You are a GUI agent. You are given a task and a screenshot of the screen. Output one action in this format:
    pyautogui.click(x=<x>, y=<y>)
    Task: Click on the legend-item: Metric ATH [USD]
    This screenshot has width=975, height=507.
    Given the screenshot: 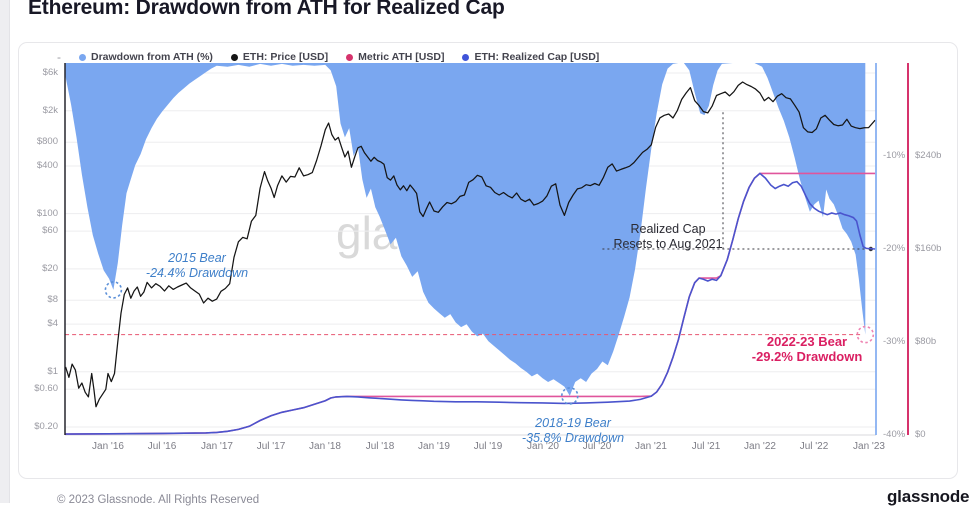 What is the action you would take?
    pyautogui.click(x=395, y=57)
    